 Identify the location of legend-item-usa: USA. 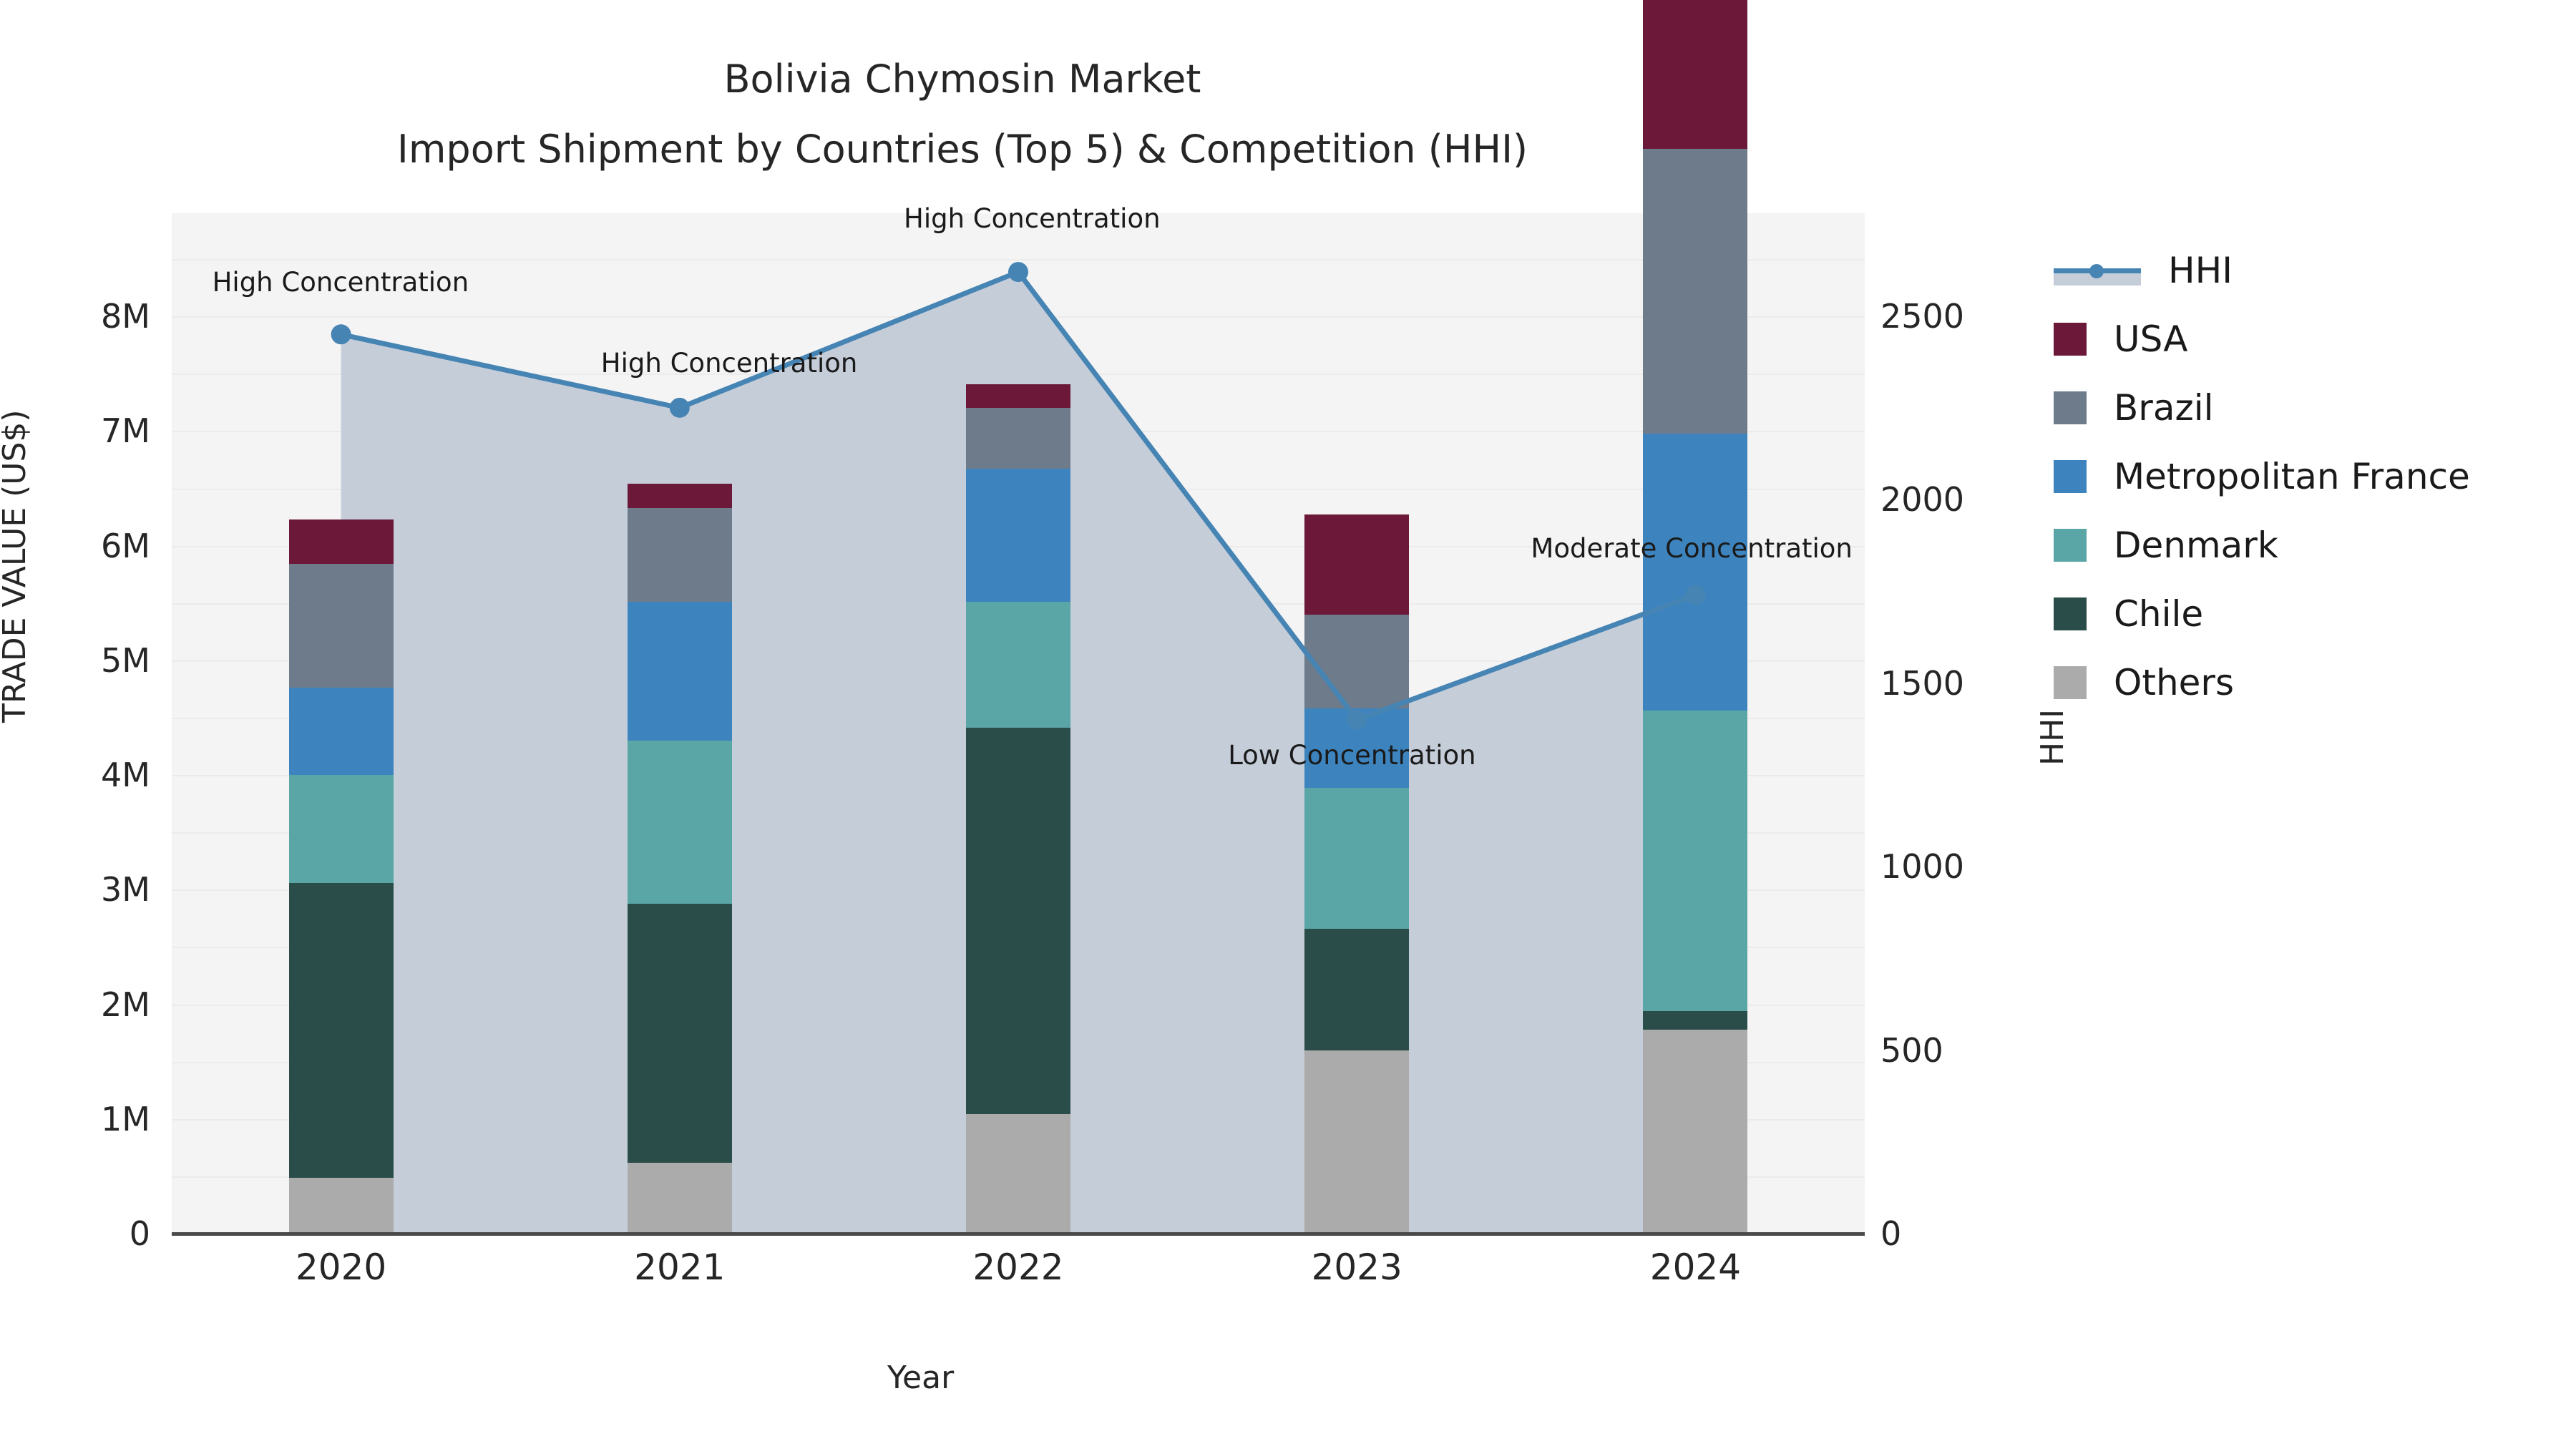
(2262, 339).